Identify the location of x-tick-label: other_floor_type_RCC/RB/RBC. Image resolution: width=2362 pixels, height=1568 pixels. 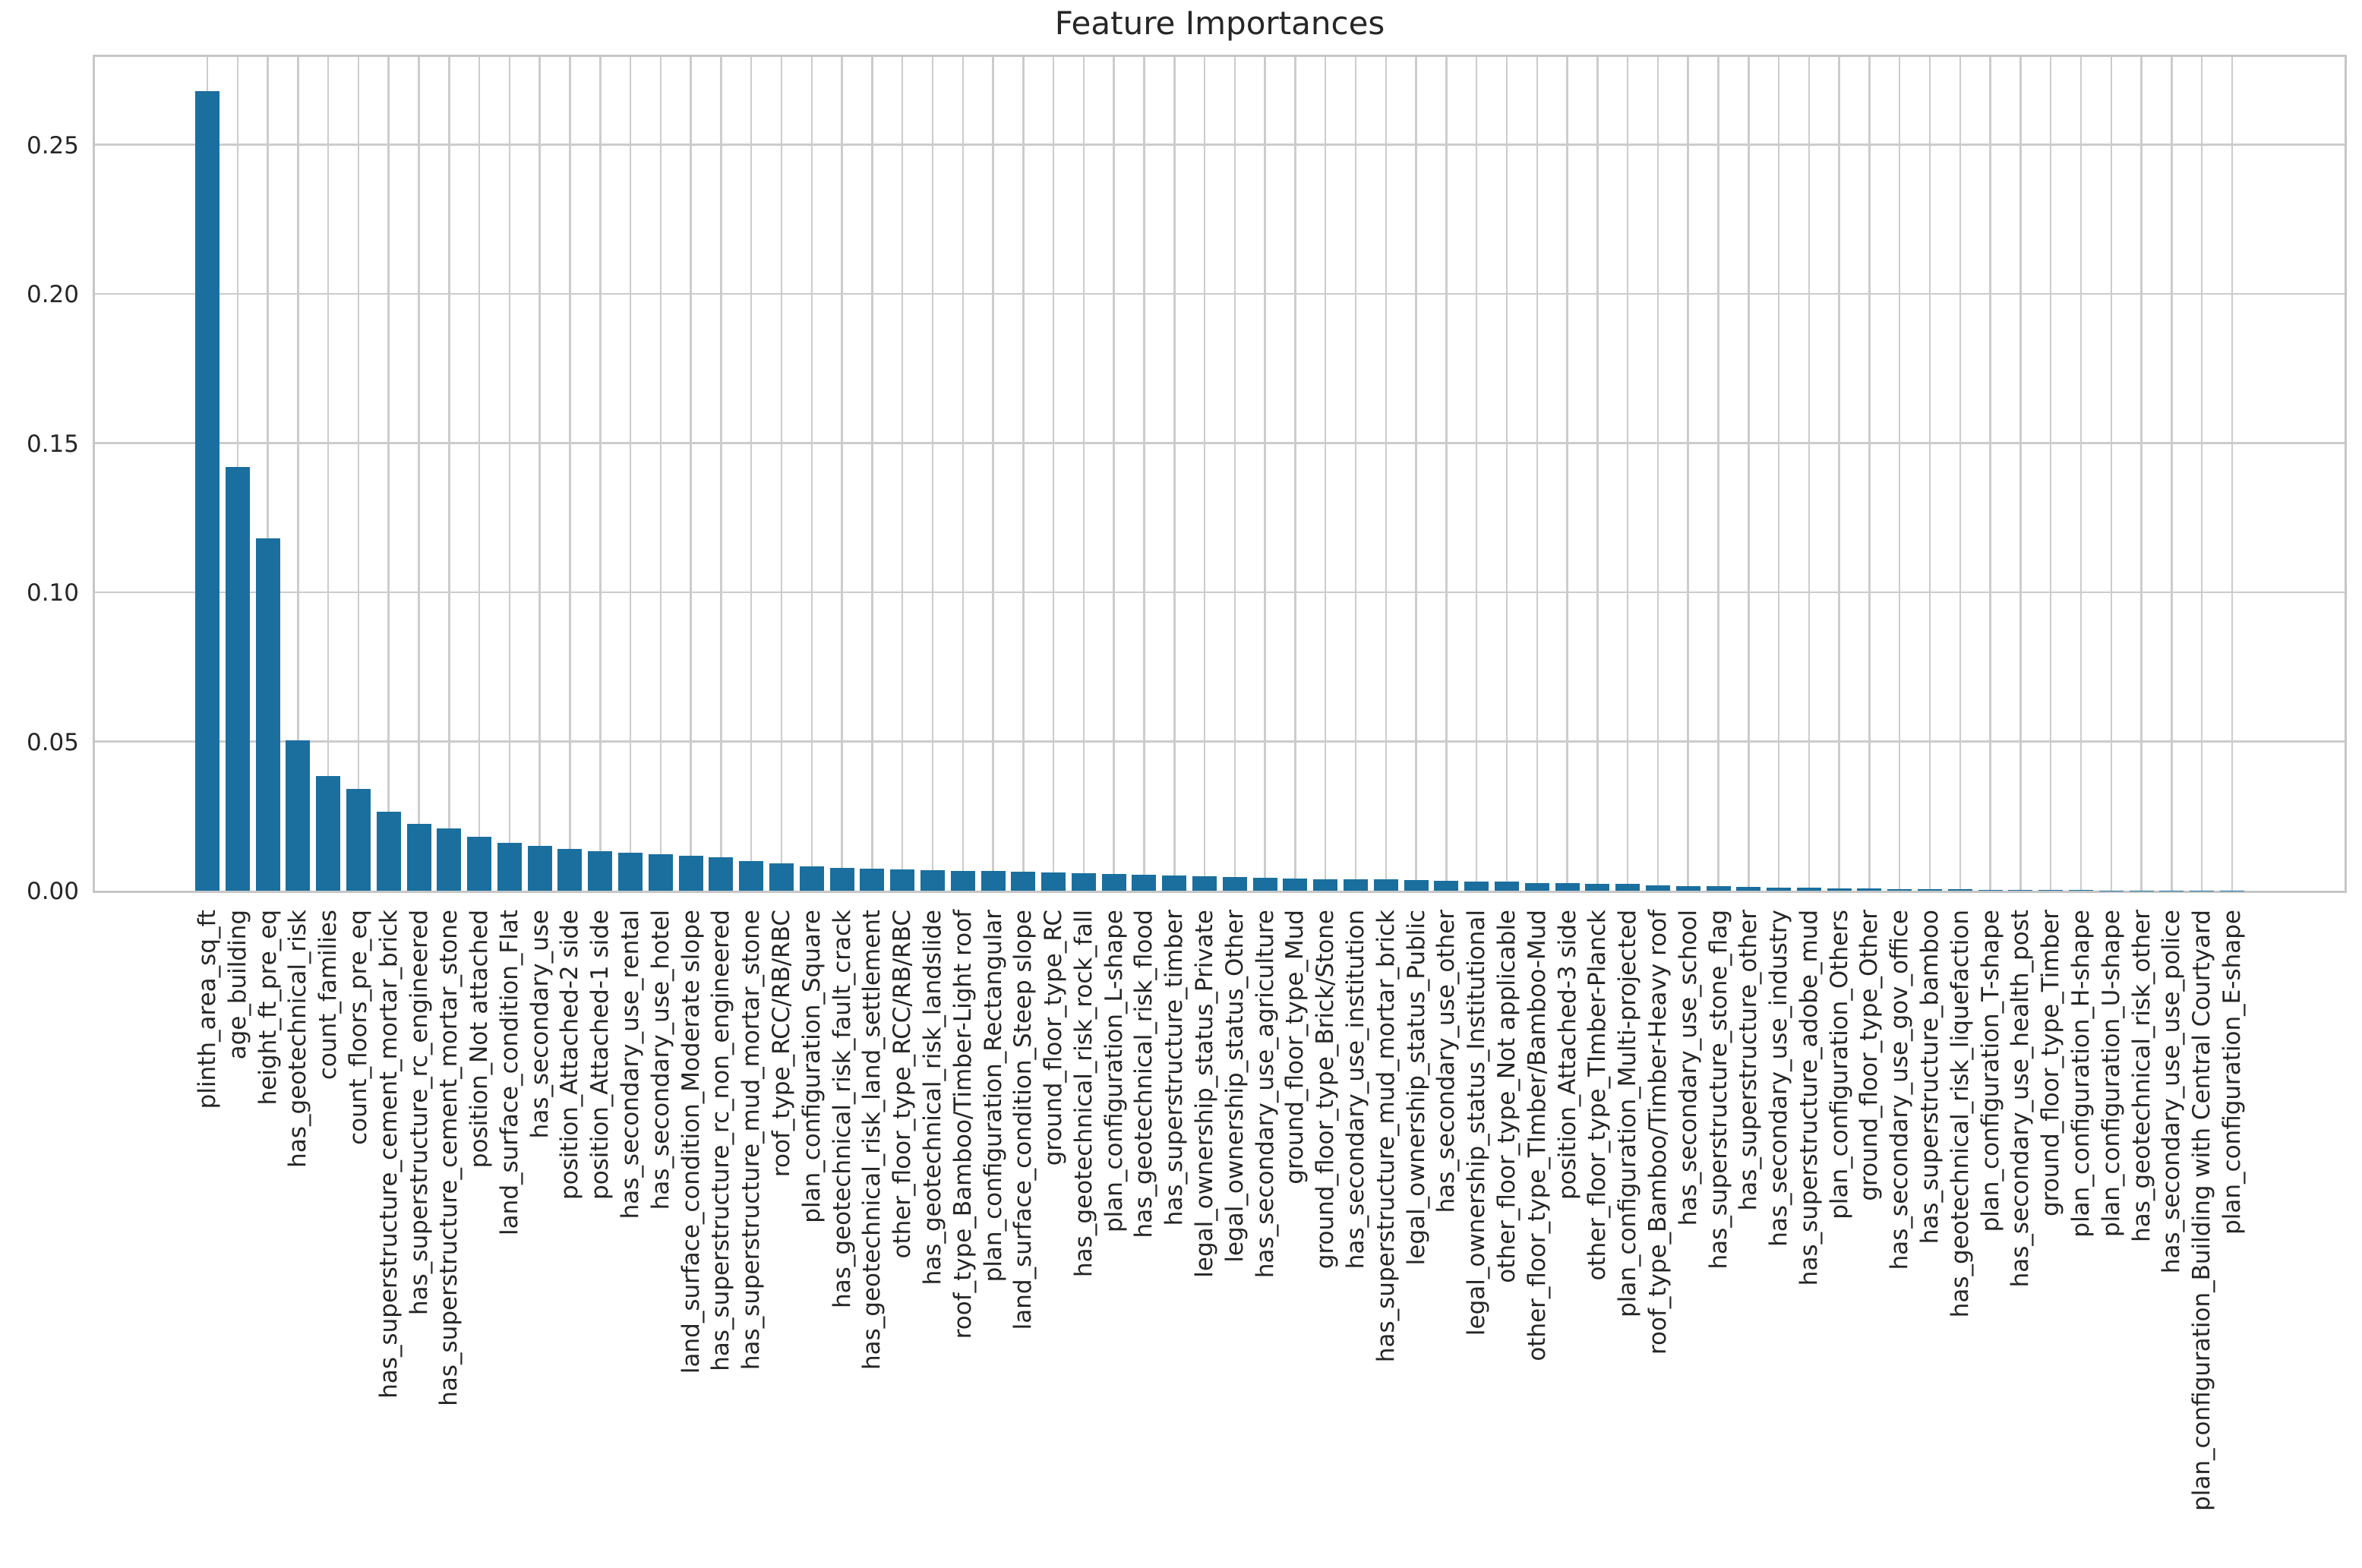
(903, 1084).